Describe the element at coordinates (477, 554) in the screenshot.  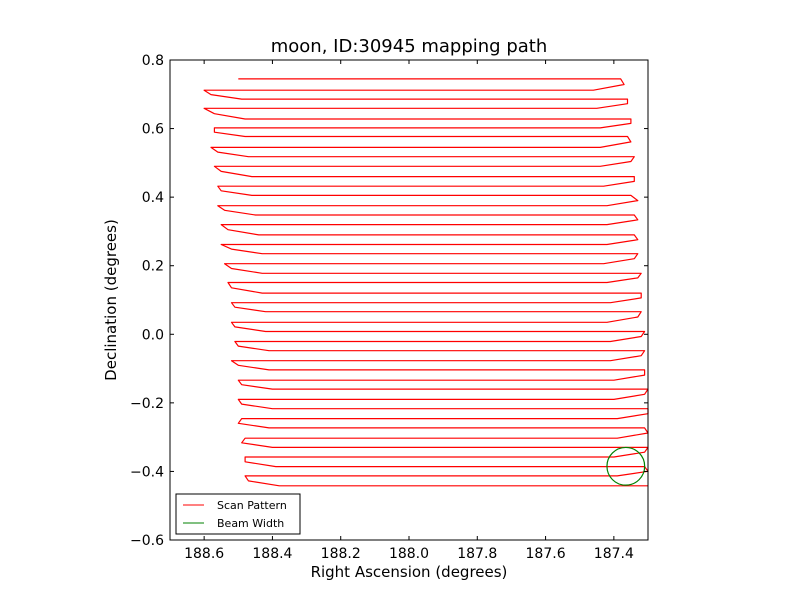
I see `x-tick-label: 187.8` at that location.